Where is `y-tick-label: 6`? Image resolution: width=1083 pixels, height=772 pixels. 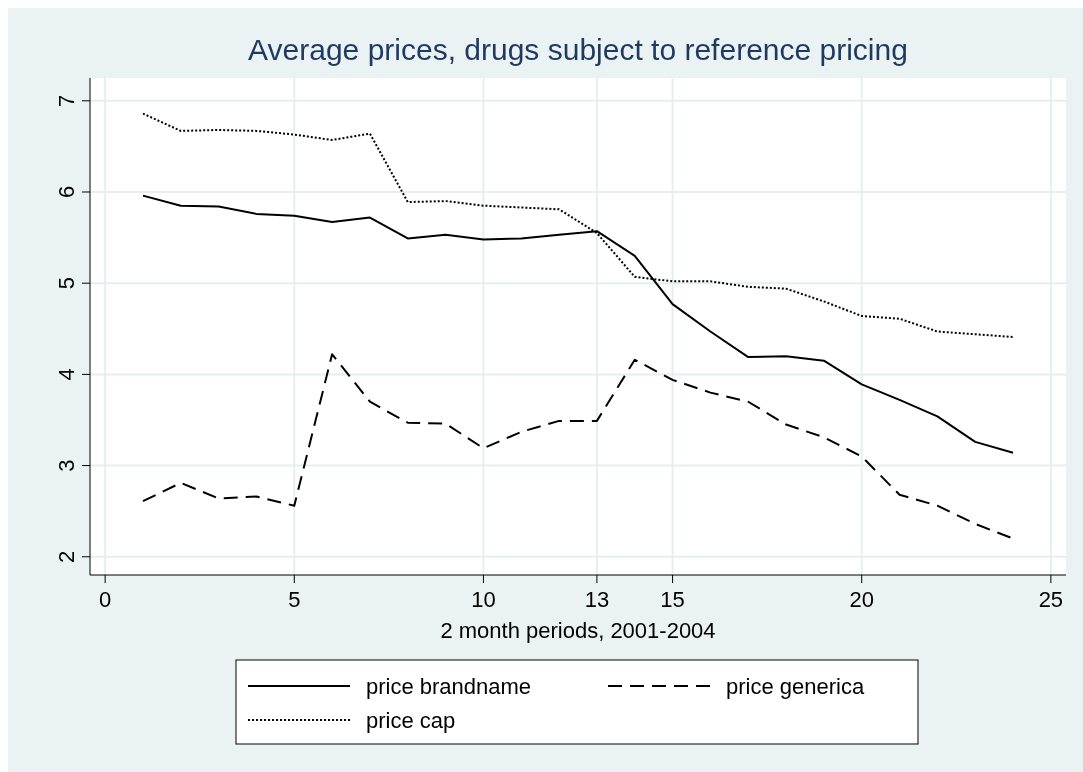 y-tick-label: 6 is located at coordinates (66, 192).